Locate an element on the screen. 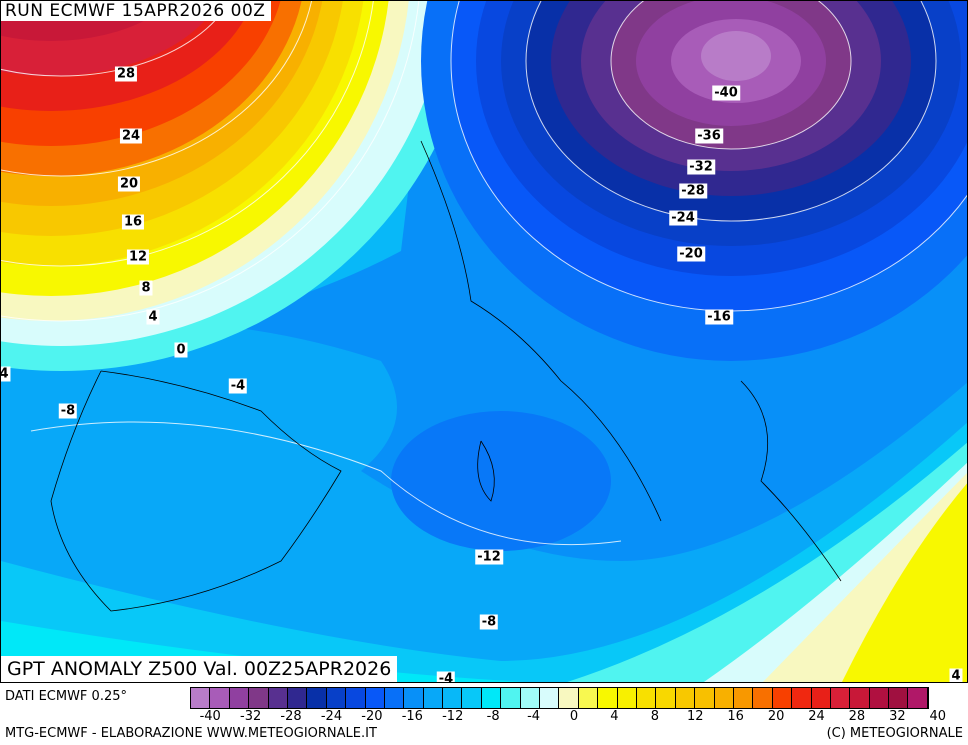  contour-label: 24 is located at coordinates (131, 136).